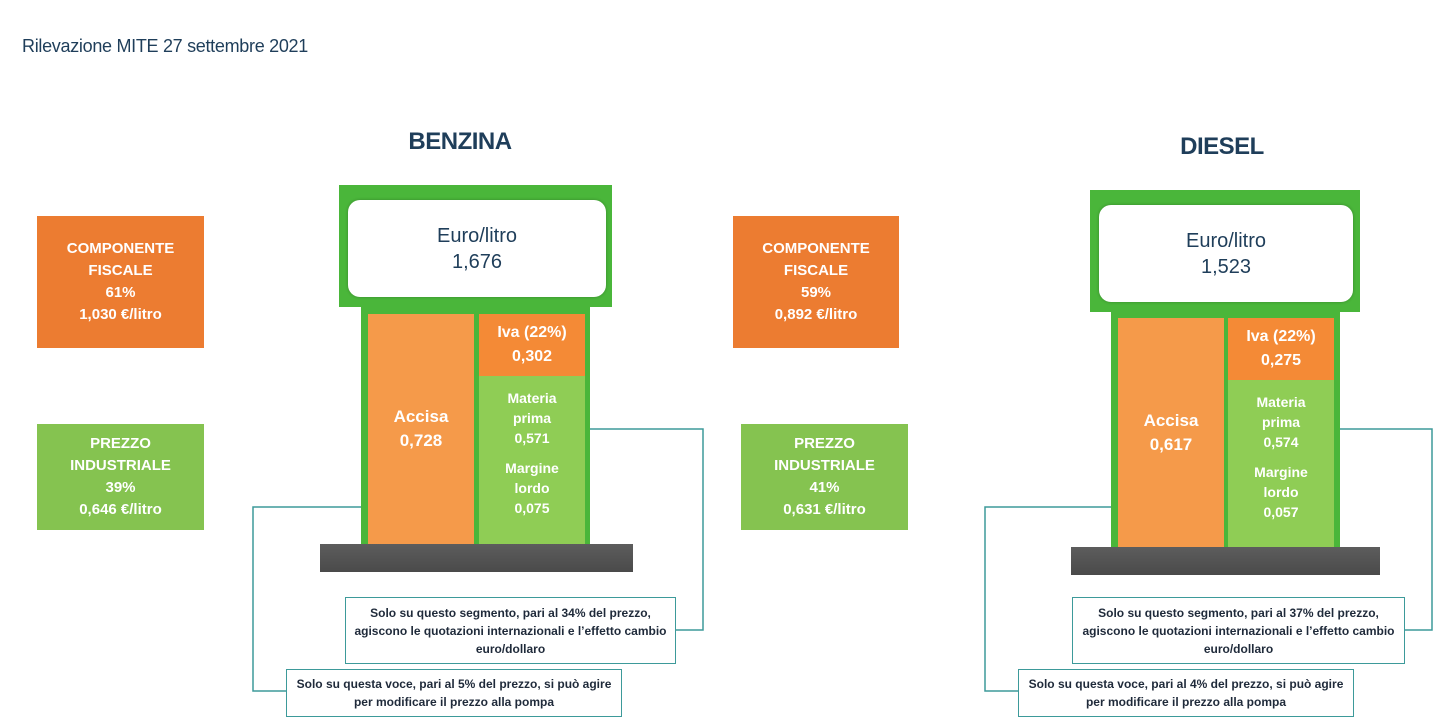 The width and height of the screenshot is (1453, 727). I want to click on diesel-materia-note-line3: euro/dollaro, so click(1238, 648).